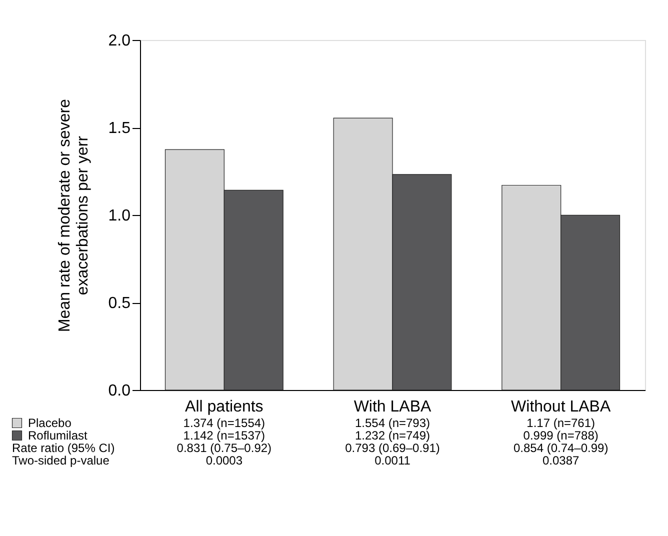  I want to click on y-tick-label: 1.0, so click(119, 216).